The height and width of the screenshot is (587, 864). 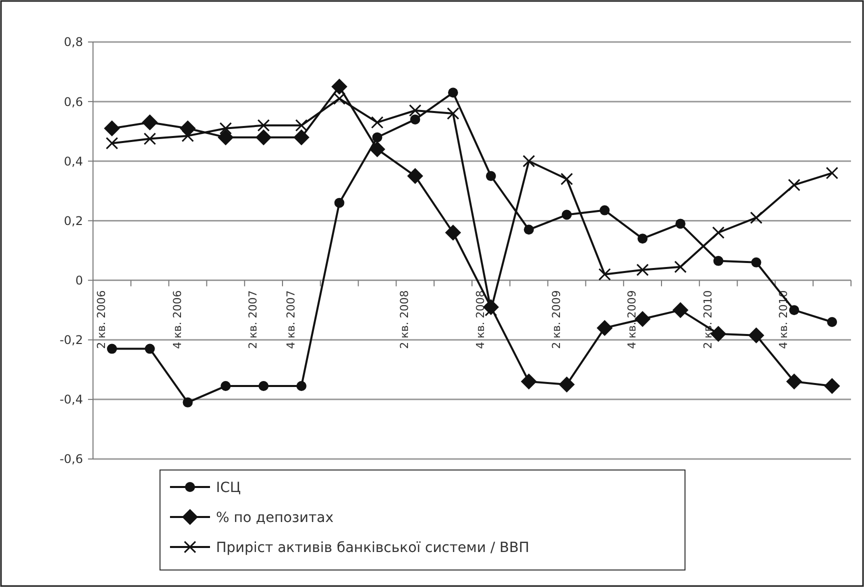 I want to click on y-tick-label: 0,8, so click(x=73, y=42).